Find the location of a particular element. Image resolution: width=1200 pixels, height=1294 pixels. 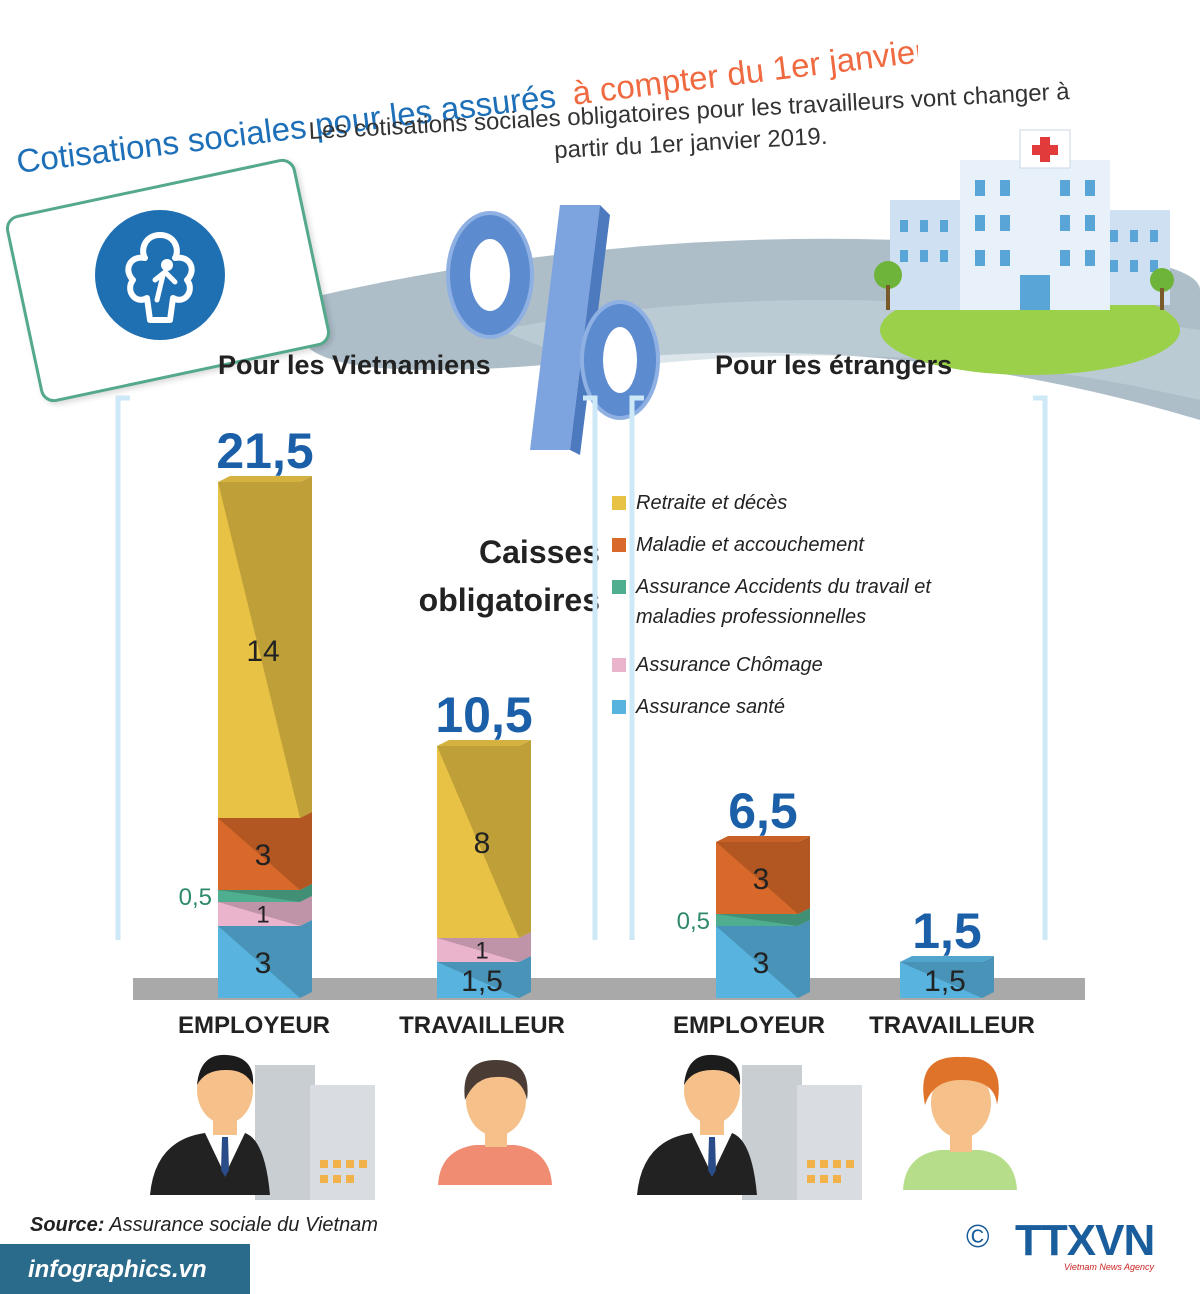

bar-side-maladie-employeur-vn is located at coordinates (265, 851).